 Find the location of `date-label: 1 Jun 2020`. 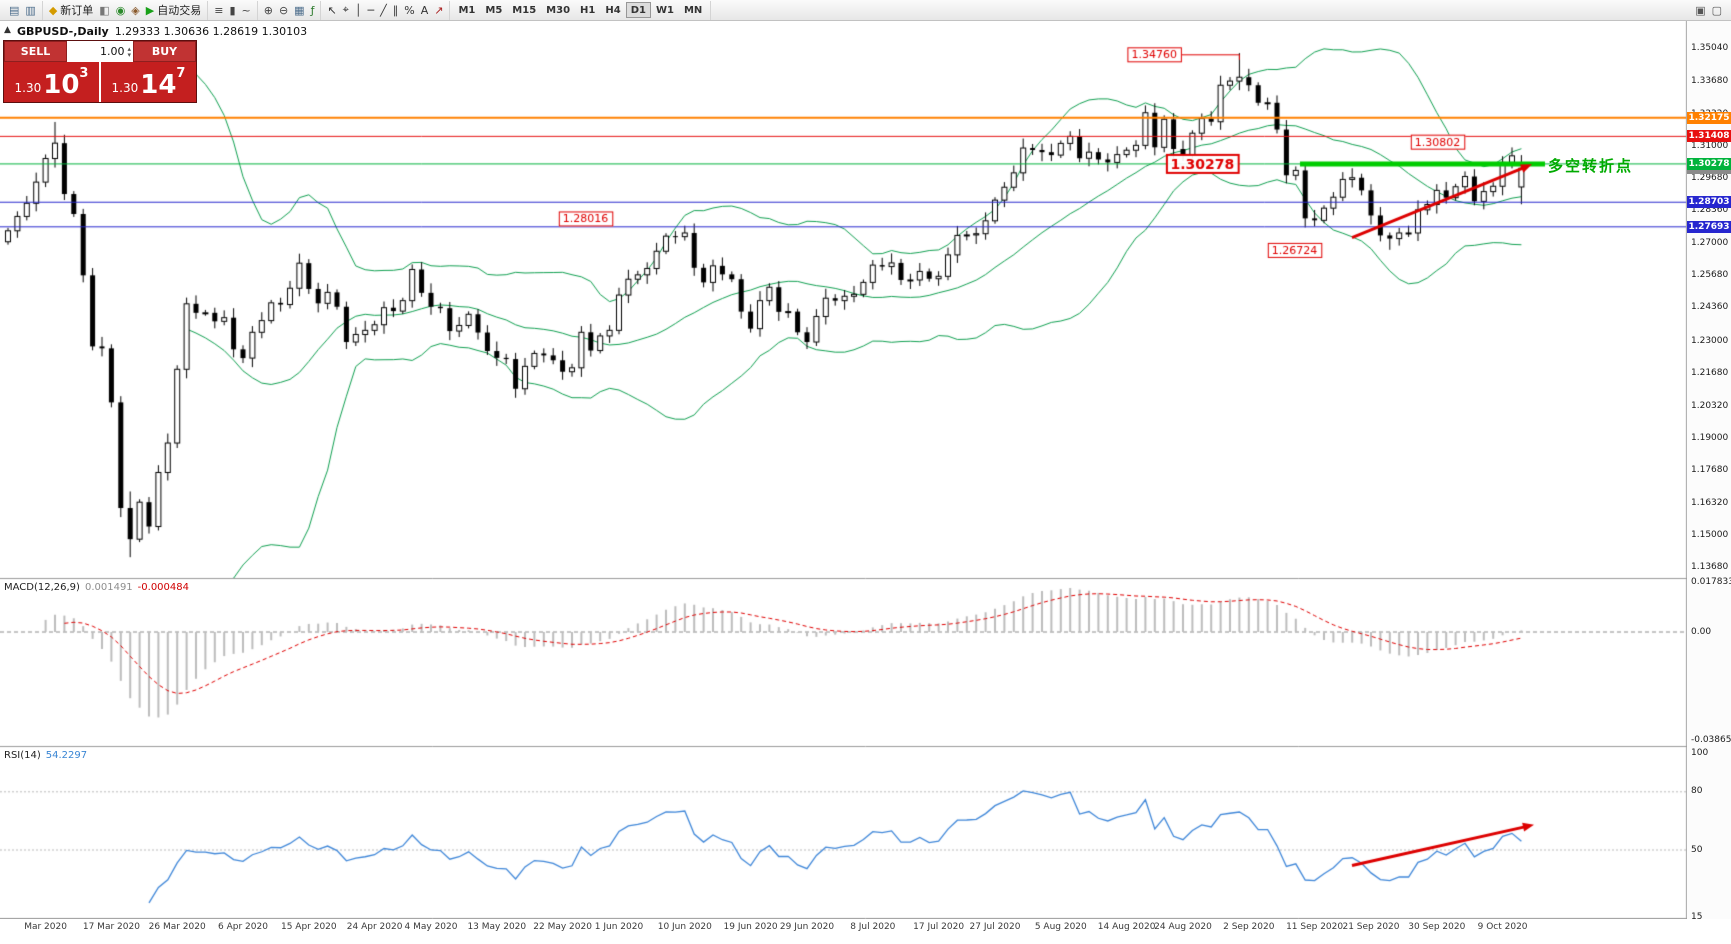

date-label: 1 Jun 2020 is located at coordinates (619, 927).